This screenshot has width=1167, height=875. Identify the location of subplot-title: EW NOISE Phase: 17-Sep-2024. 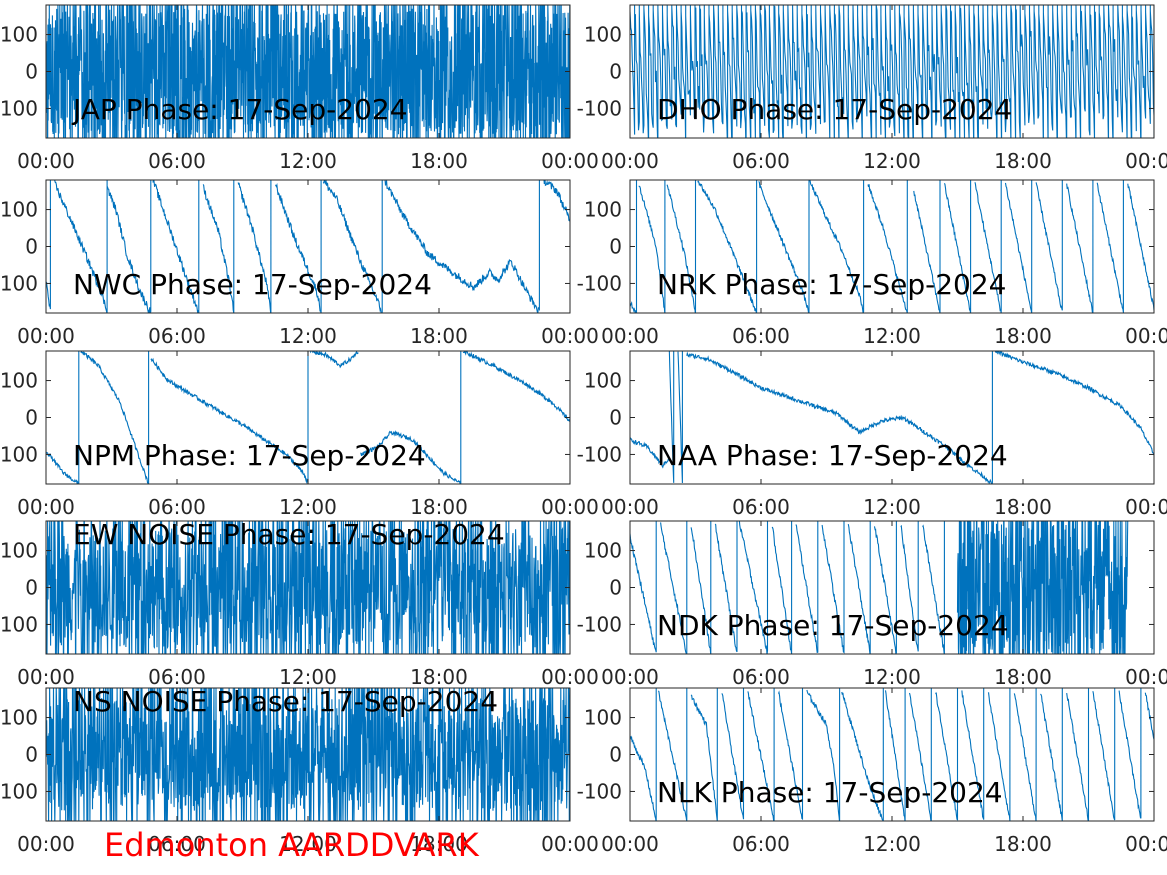
(289, 534).